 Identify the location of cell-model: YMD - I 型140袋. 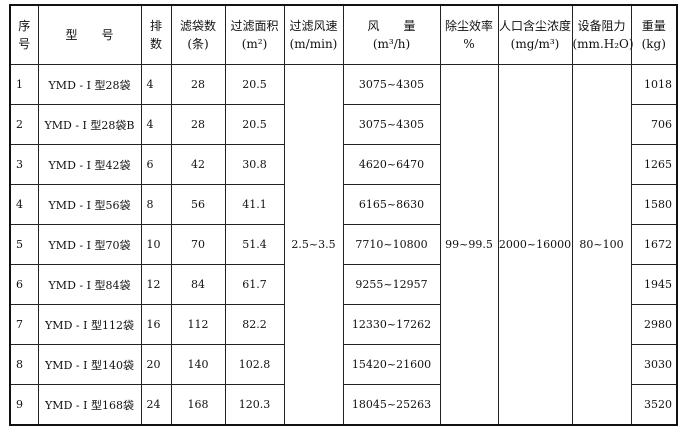
(89, 364).